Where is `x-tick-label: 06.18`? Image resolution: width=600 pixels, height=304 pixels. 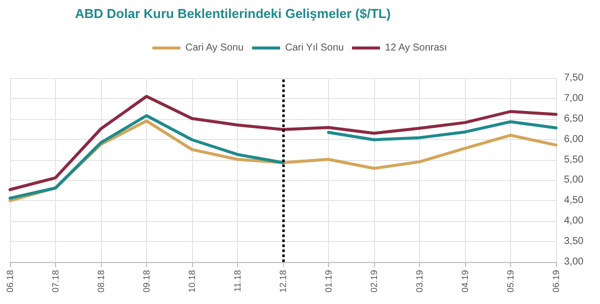 x-tick-label: 06.18 is located at coordinates (10, 281).